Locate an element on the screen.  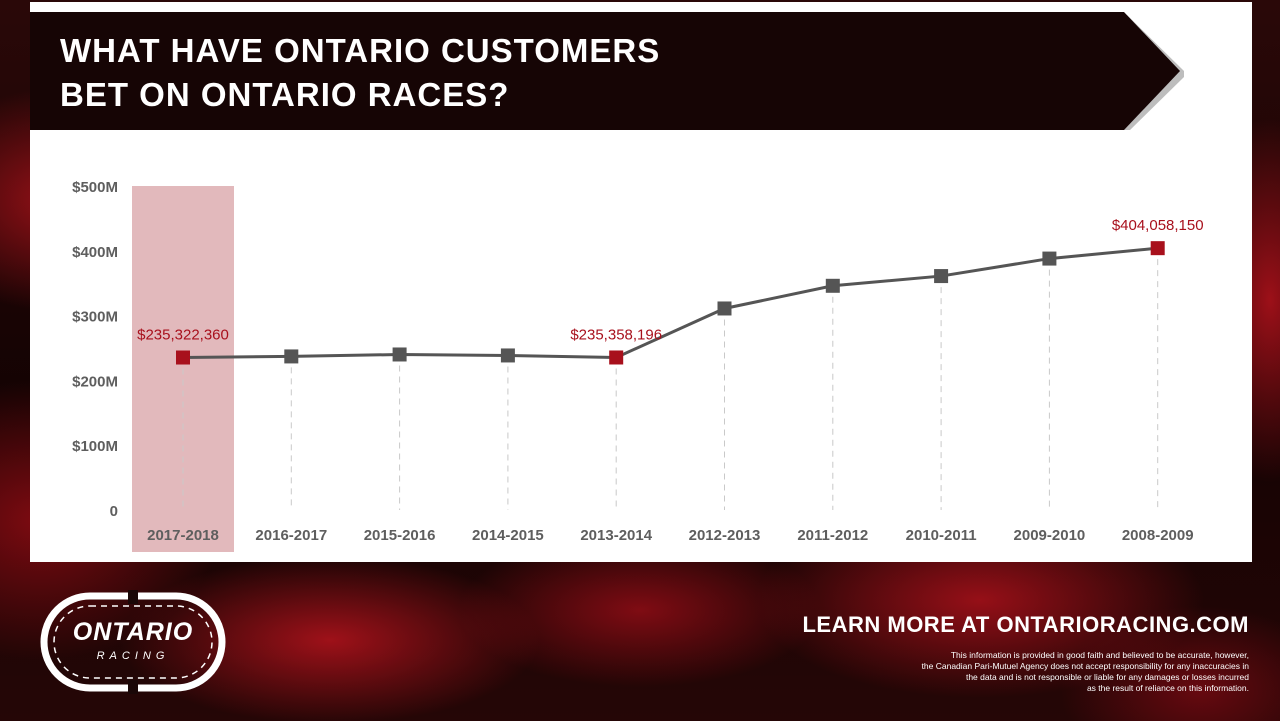
logo-track-ring is located at coordinates (133, 642).